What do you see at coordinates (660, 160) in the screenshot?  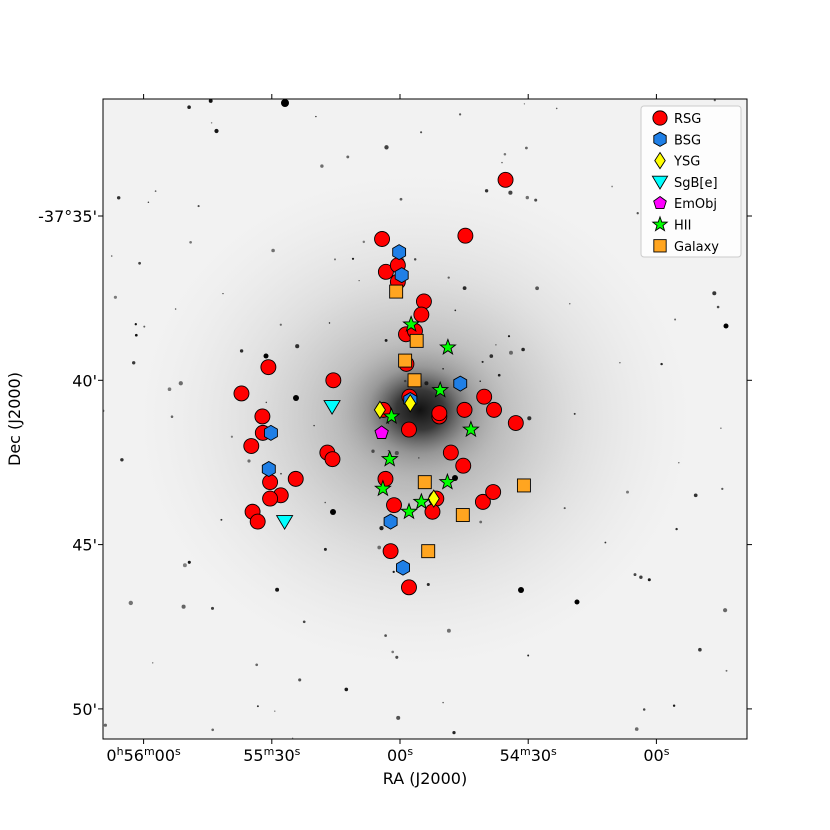 I see `legend-marker` at bounding box center [660, 160].